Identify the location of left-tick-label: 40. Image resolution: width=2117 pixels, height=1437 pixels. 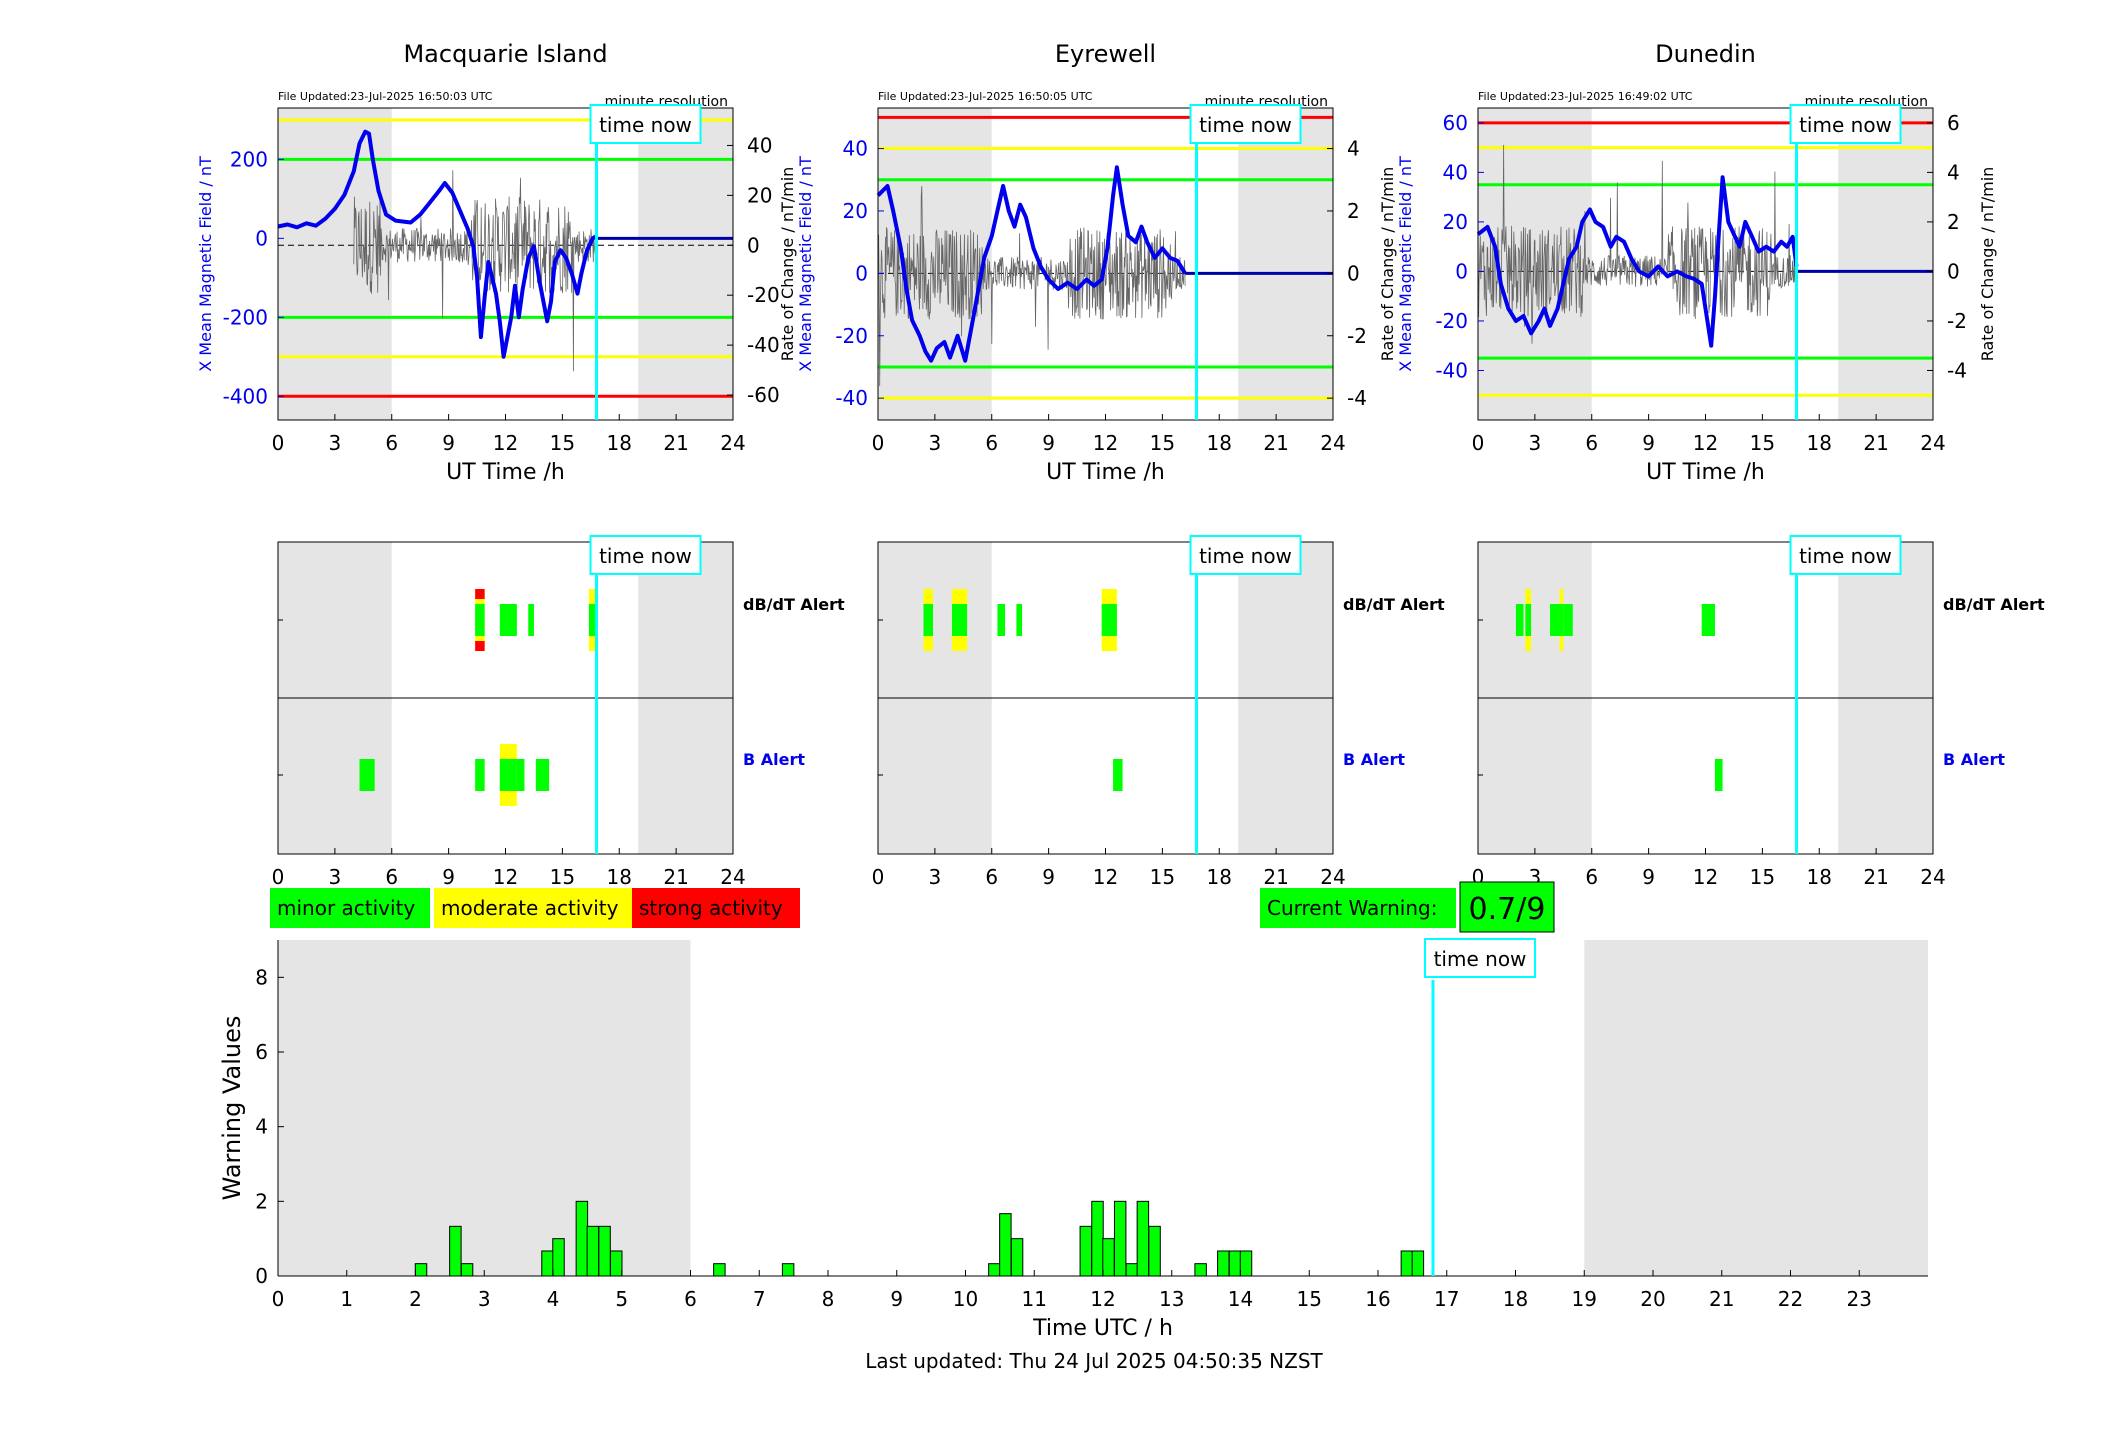
(1455, 172).